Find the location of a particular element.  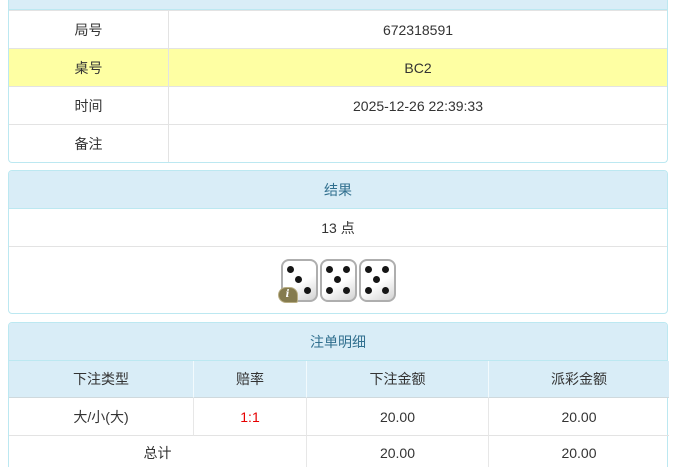

result-points: 13 点 is located at coordinates (338, 228).